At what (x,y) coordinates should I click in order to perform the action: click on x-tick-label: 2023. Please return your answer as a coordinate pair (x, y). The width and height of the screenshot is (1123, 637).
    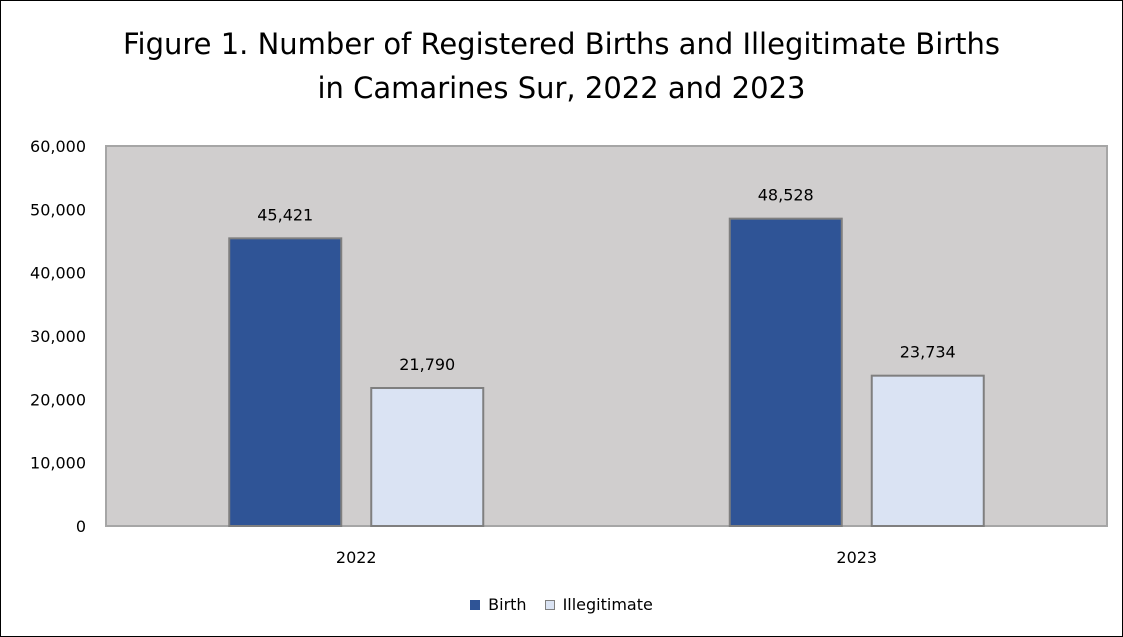
    Looking at the image, I should click on (856, 557).